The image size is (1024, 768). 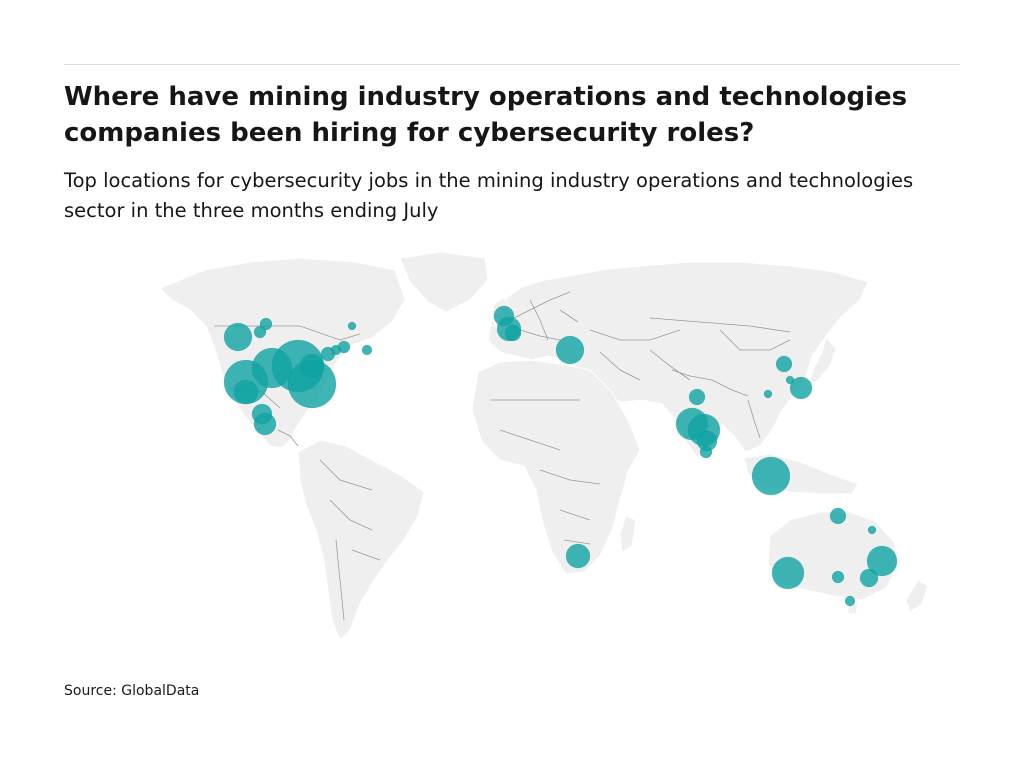 What do you see at coordinates (132, 691) in the screenshot?
I see `source-note: Source: GlobalData` at bounding box center [132, 691].